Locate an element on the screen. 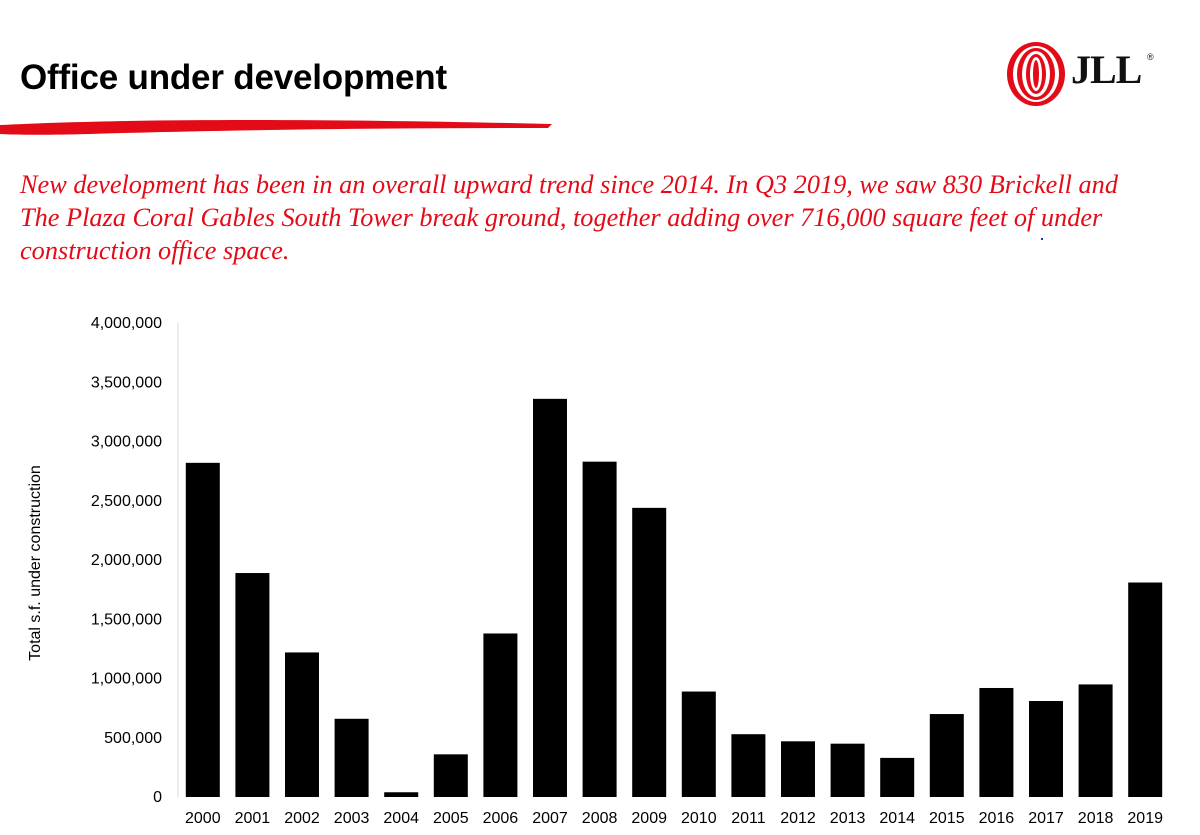 This screenshot has height=835, width=1200. bar-2000 is located at coordinates (202, 629).